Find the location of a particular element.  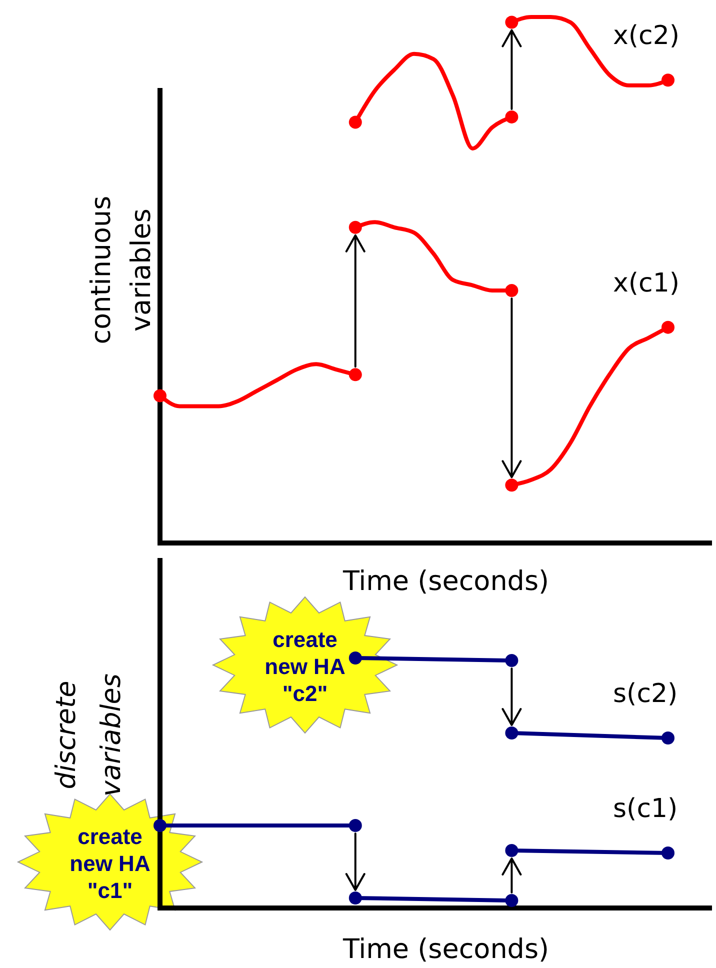

y-axis-title: continuous variables is located at coordinates (121, 270).